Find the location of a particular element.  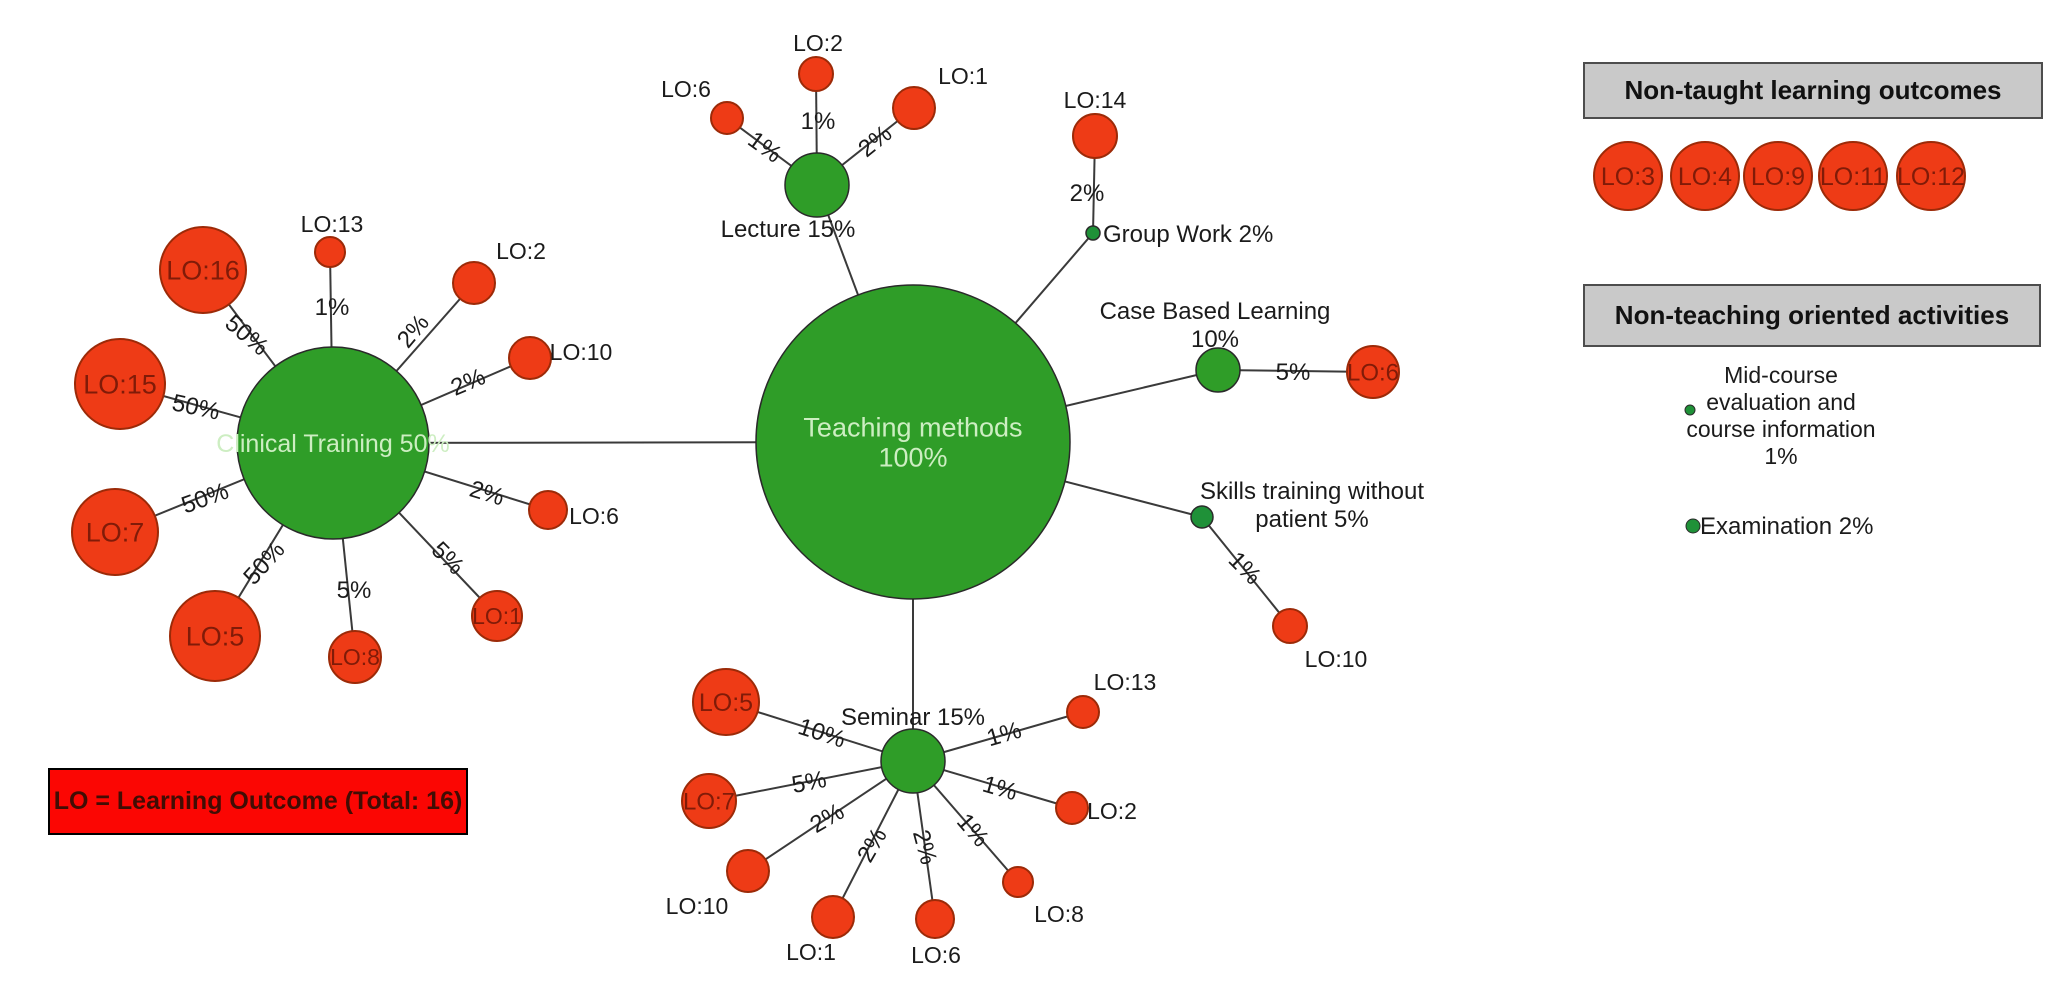

lo-label-c15: LO:15 is located at coordinates (120, 384).